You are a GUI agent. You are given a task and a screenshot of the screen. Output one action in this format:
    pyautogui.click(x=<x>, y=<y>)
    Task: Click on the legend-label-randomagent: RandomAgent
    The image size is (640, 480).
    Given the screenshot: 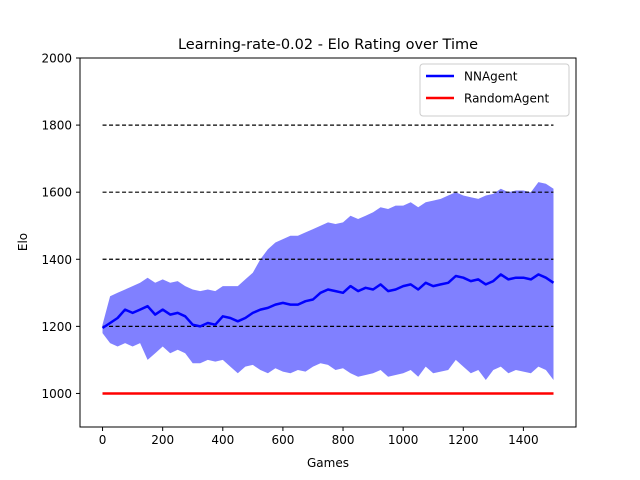 What is the action you would take?
    pyautogui.click(x=506, y=99)
    